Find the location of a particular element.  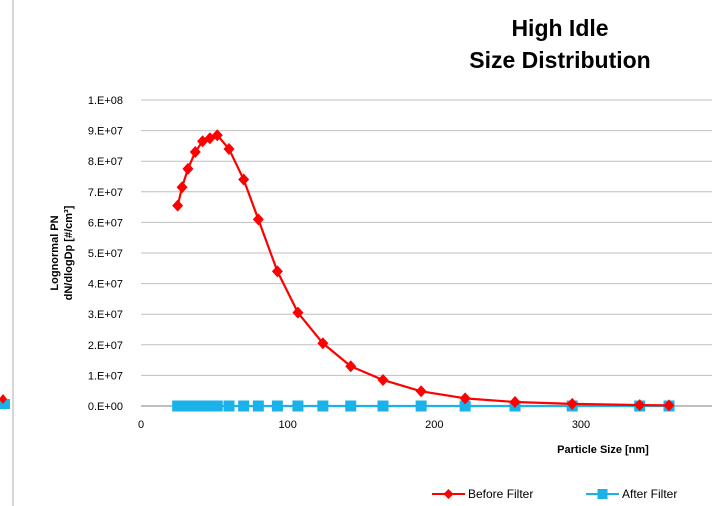

legend-marker-before-filter is located at coordinates (448, 494).